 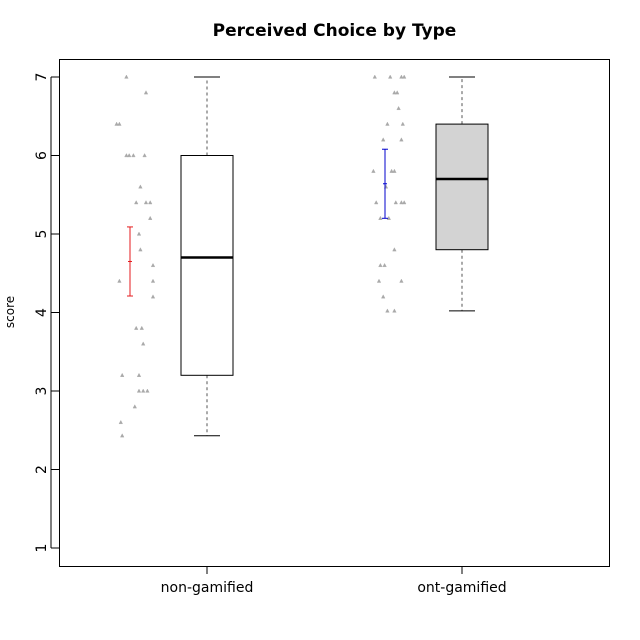 I want to click on chart-title: Perceived Choice by Type, so click(x=335, y=31).